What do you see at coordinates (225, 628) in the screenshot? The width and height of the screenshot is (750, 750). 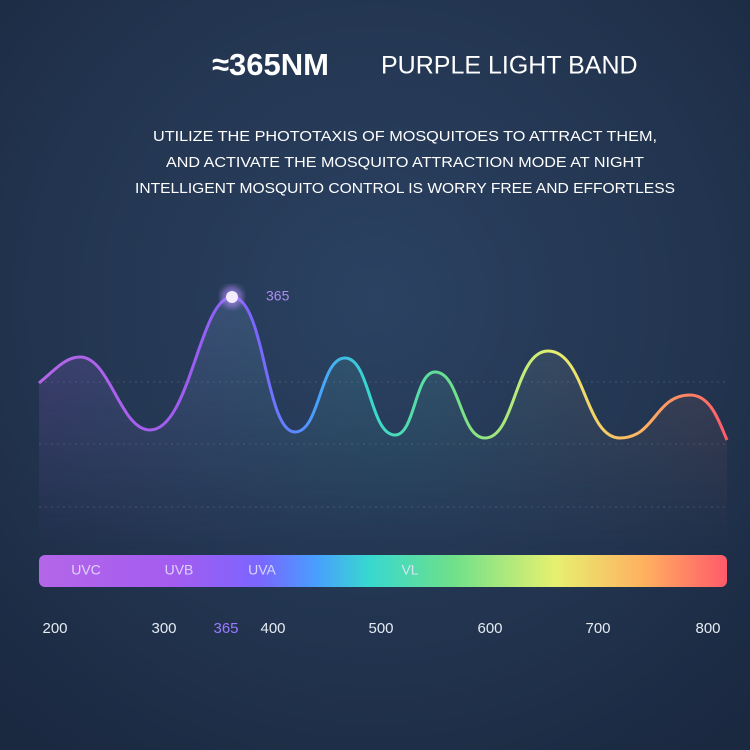 I see `axis-label-highlight: 365` at bounding box center [225, 628].